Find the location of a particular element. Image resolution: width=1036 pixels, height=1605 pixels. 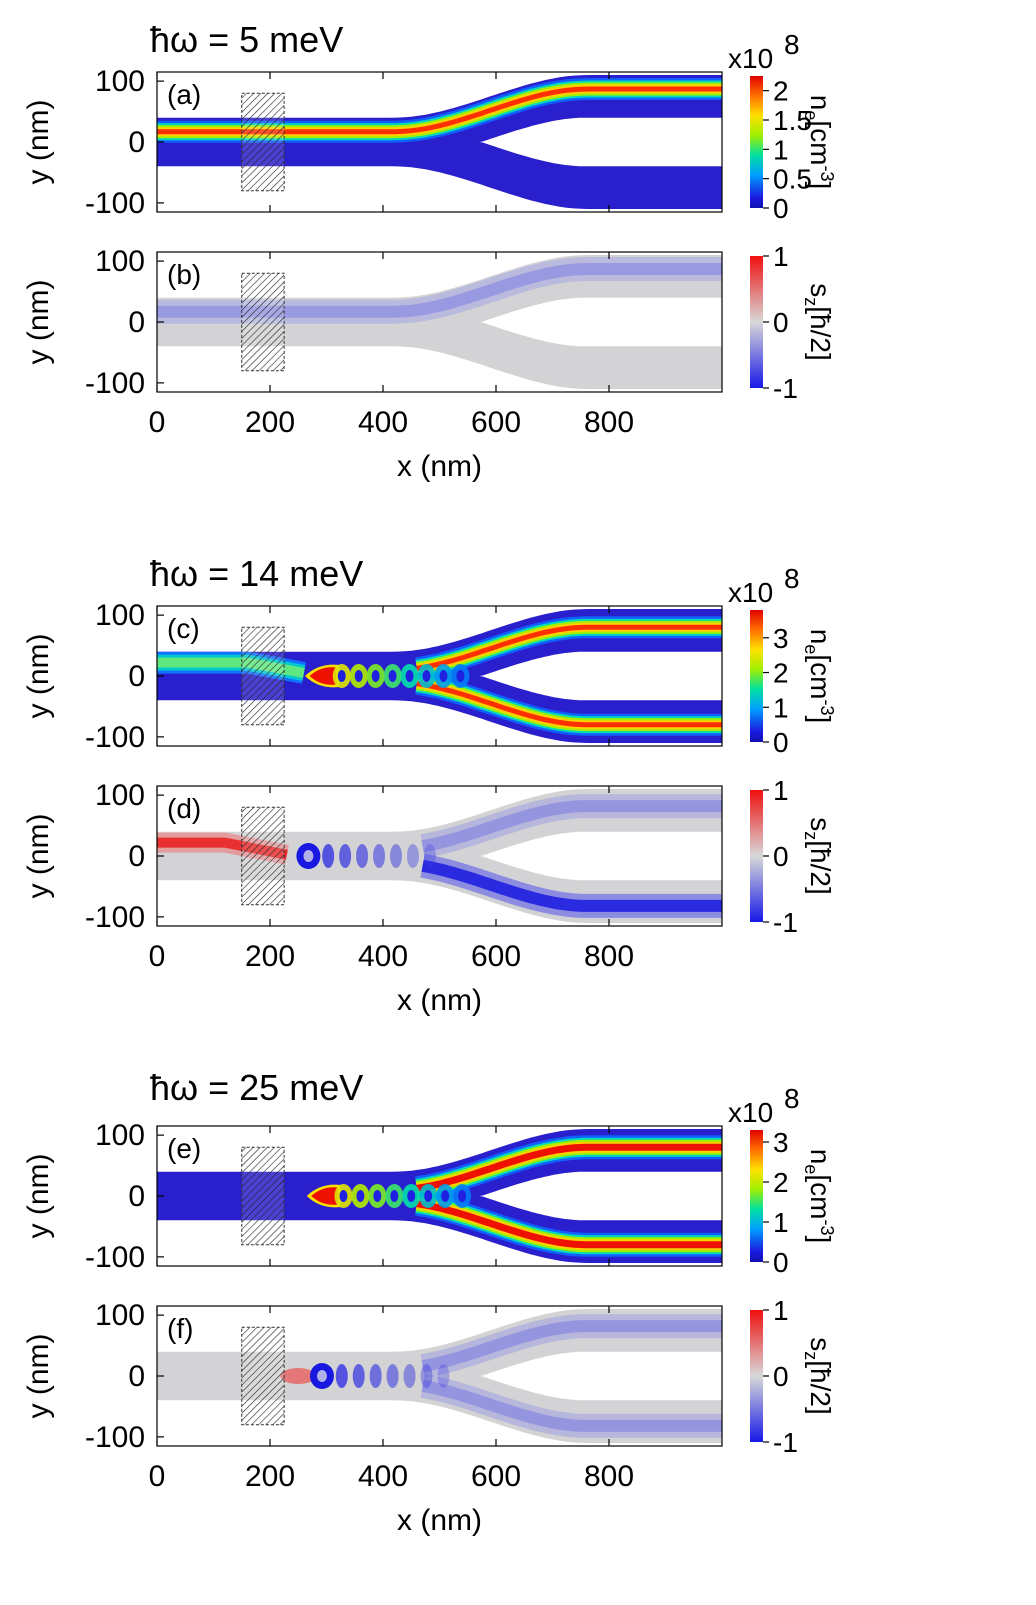

waveguide-channel is located at coordinates (439, 1376).